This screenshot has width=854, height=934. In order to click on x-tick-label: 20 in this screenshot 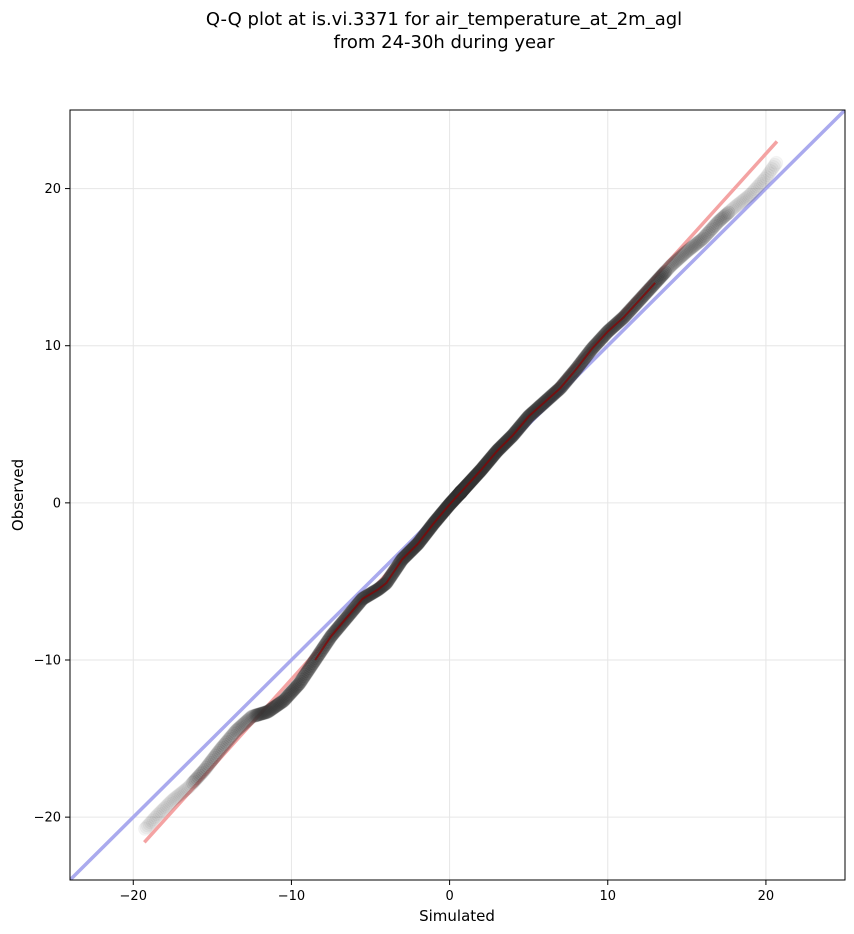, I will do `click(766, 896)`.